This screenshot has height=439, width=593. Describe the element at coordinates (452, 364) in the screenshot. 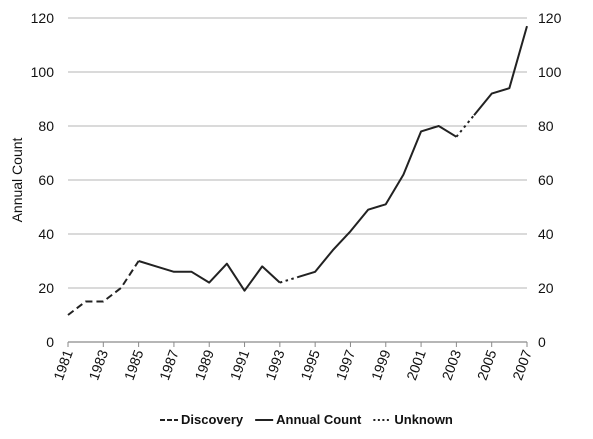

I see `x-tick-label: 2003` at that location.